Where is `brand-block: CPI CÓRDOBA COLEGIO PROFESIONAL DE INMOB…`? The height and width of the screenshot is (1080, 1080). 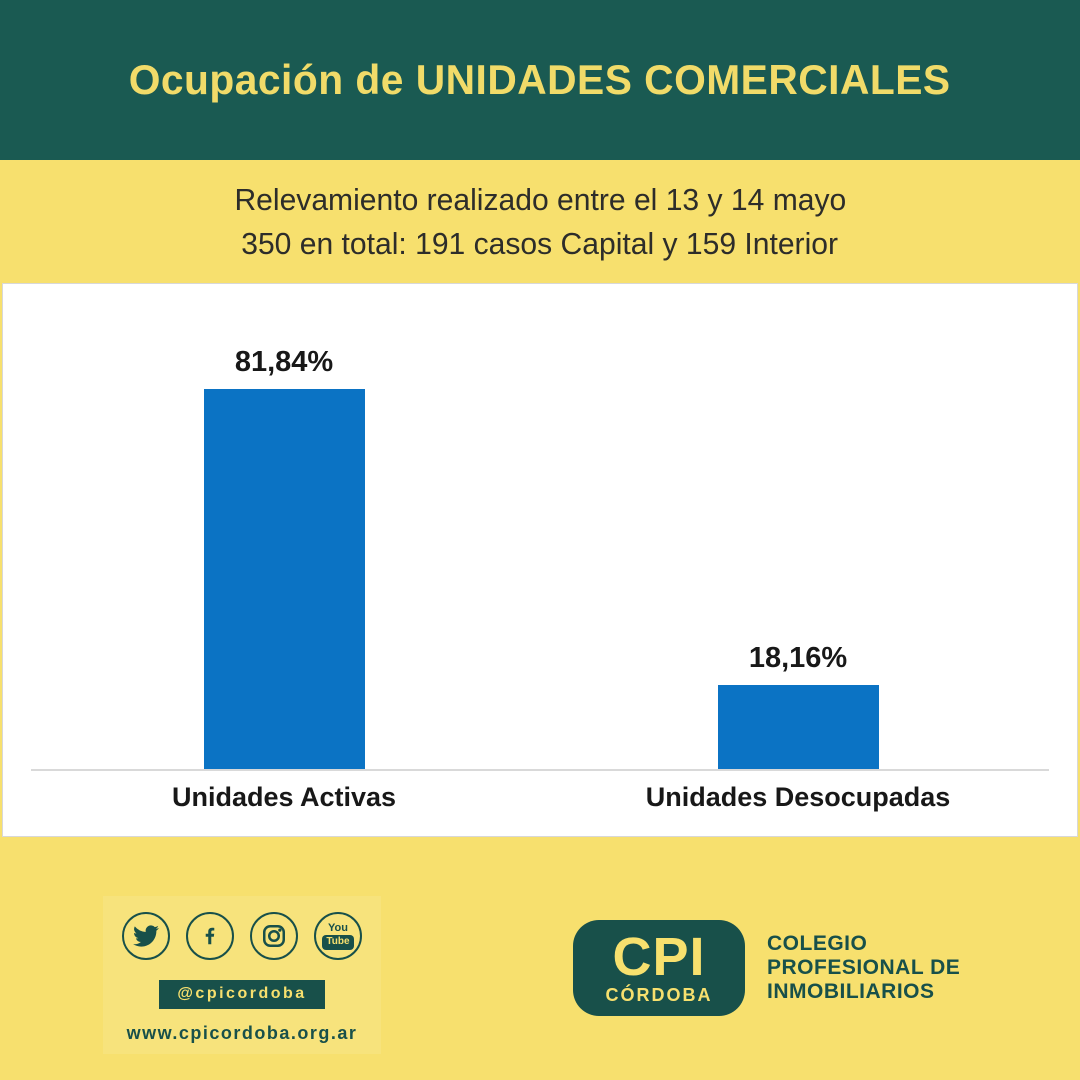 brand-block: CPI CÓRDOBA COLEGIO PROFESIONAL DE INMOB… is located at coordinates (766, 968).